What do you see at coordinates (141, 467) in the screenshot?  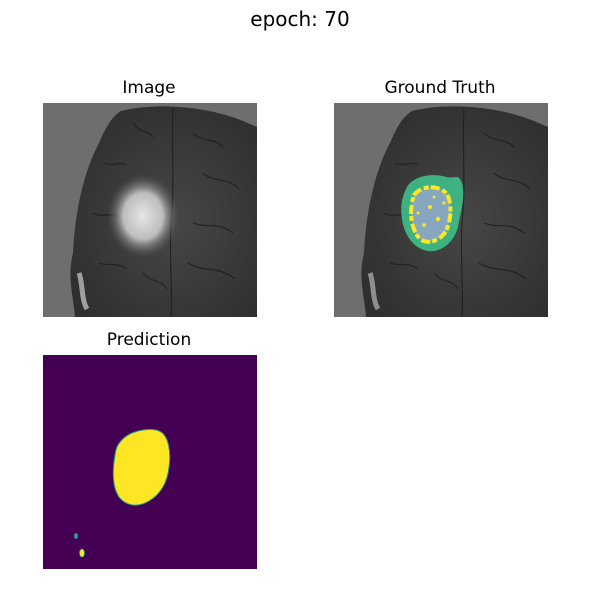 I see `prediction-mask` at bounding box center [141, 467].